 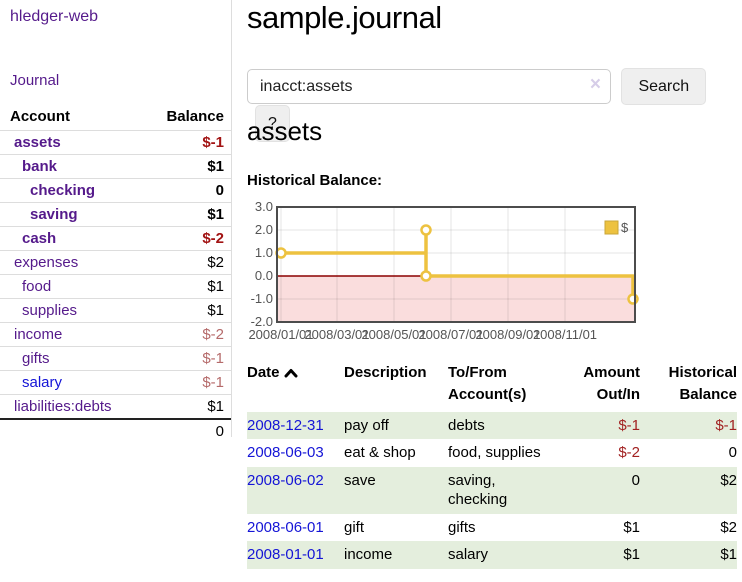 I want to click on transaction-amount: $-1, so click(x=604, y=425).